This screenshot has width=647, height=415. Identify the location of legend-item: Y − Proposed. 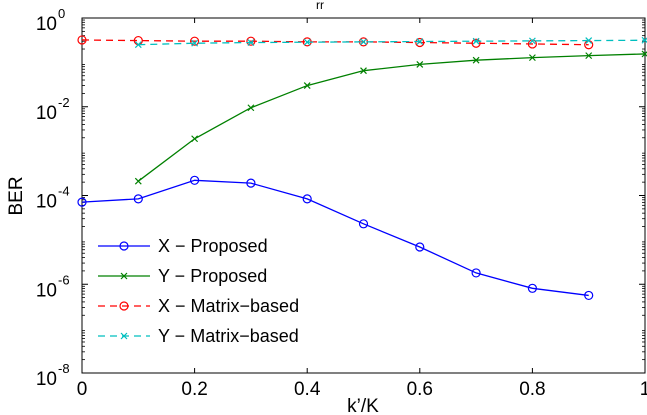
(182, 276).